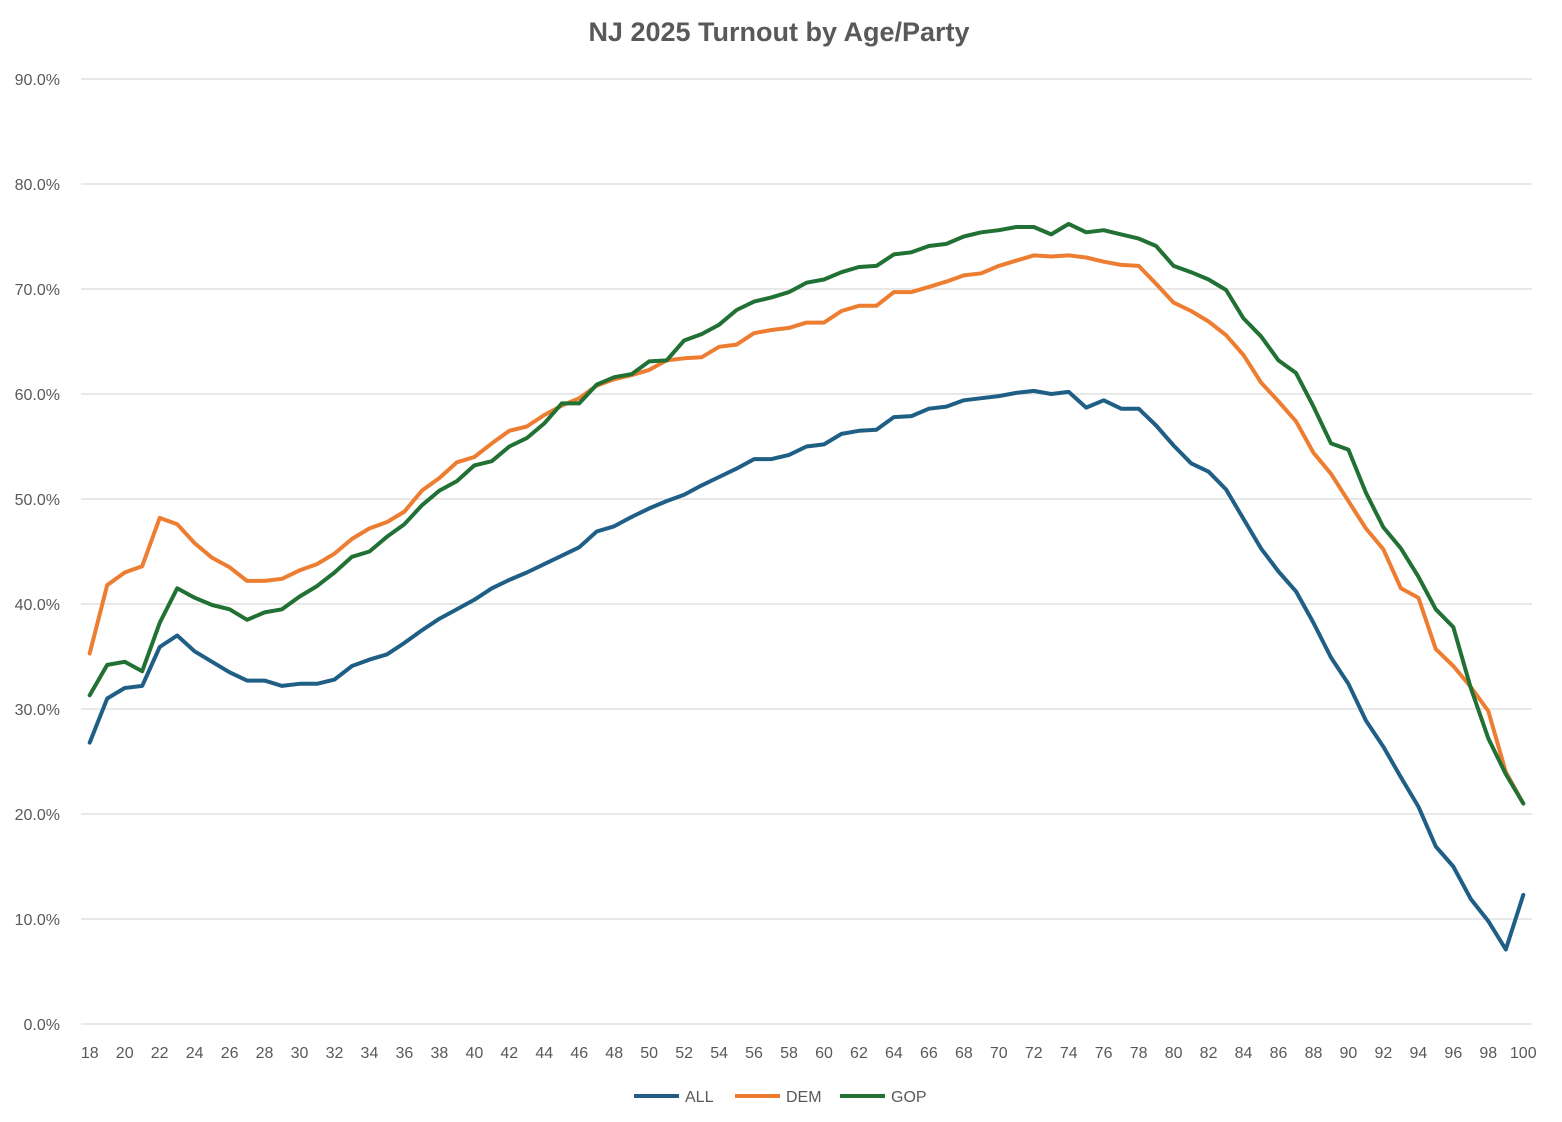 The height and width of the screenshot is (1122, 1562). What do you see at coordinates (42, 1025) in the screenshot?
I see `y-tick-label: 0.0%` at bounding box center [42, 1025].